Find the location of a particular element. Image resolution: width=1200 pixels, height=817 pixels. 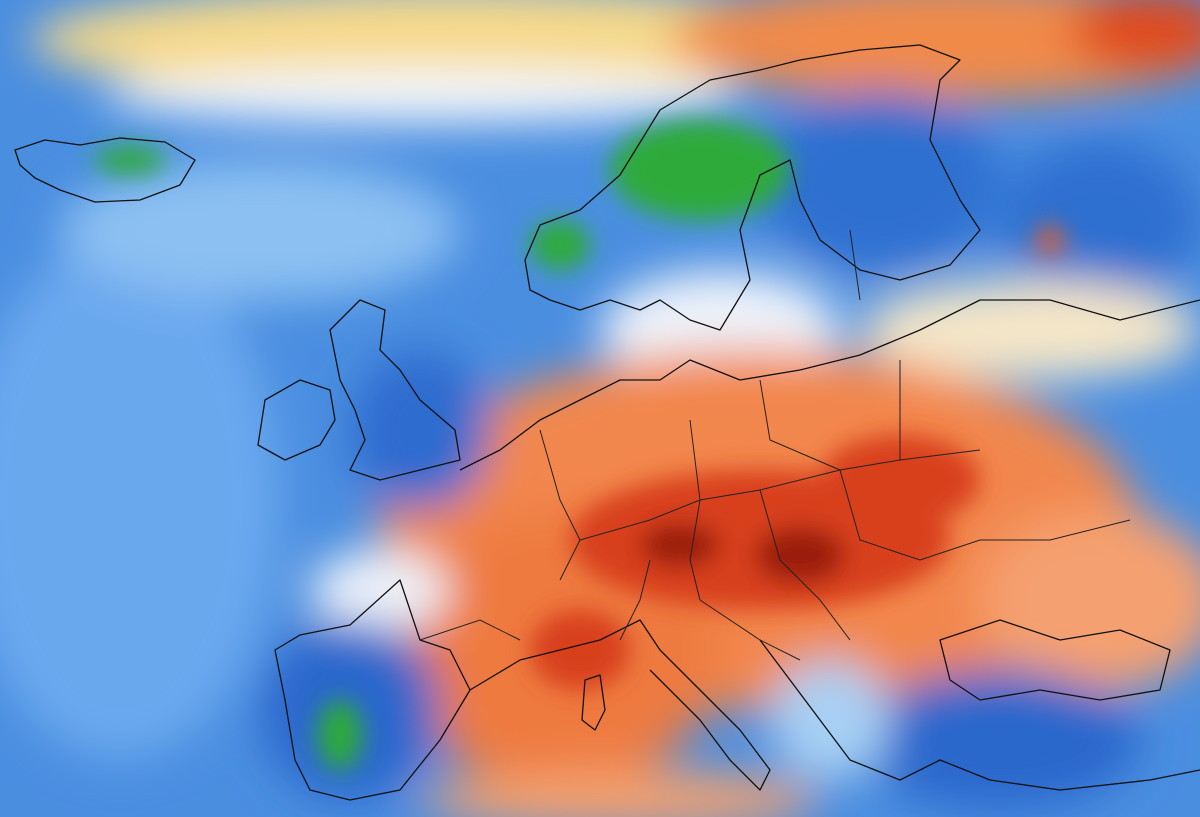

scandinavia-coast is located at coordinates (752, 187).